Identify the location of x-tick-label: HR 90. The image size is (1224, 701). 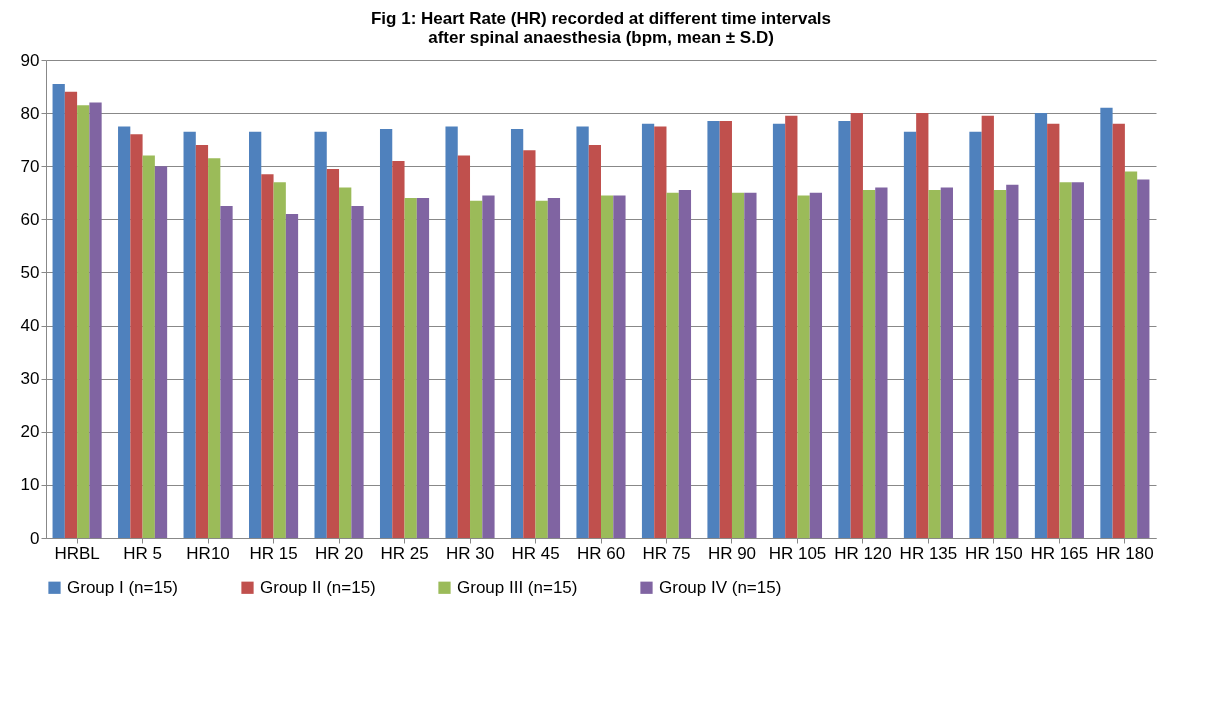
(732, 553).